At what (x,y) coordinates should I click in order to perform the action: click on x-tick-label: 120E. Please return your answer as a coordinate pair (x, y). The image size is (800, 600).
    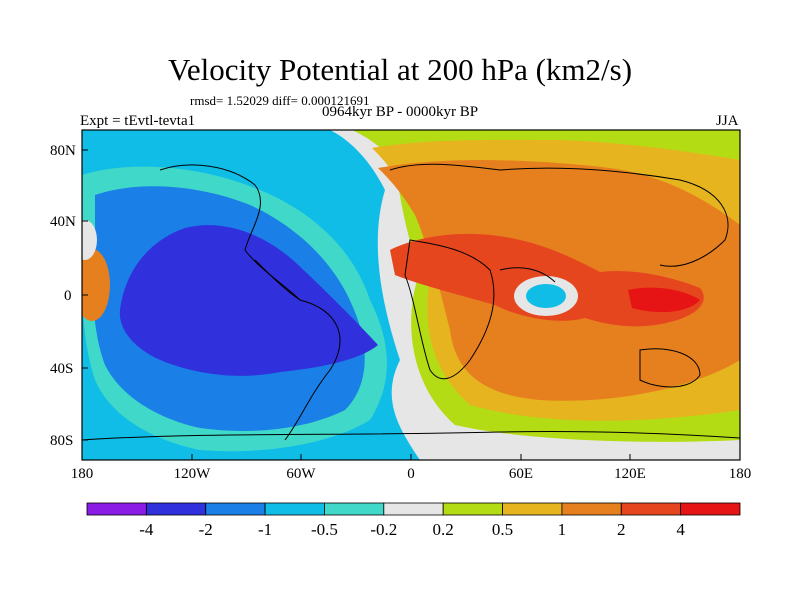
    Looking at the image, I should click on (630, 474).